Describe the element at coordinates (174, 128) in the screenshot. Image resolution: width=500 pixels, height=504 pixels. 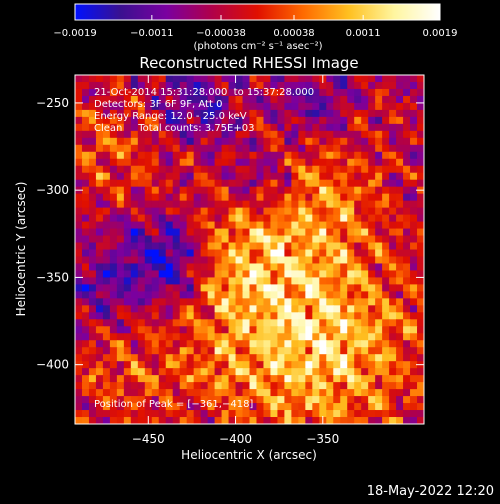
I see `annotation-line: Clean Total counts: 3.75E+03` at that location.